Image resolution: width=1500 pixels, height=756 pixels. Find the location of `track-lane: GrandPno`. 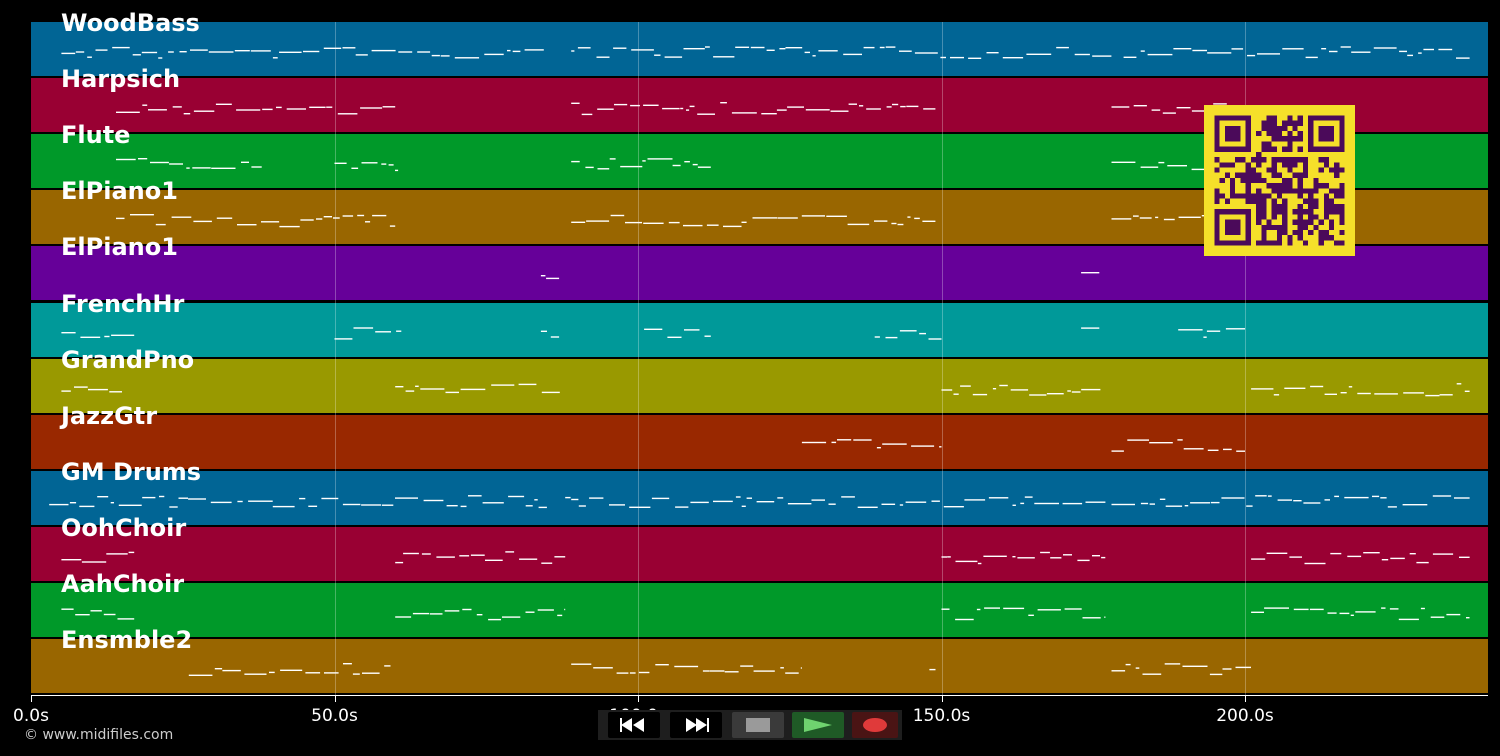

track-lane: GrandPno is located at coordinates (759, 379).